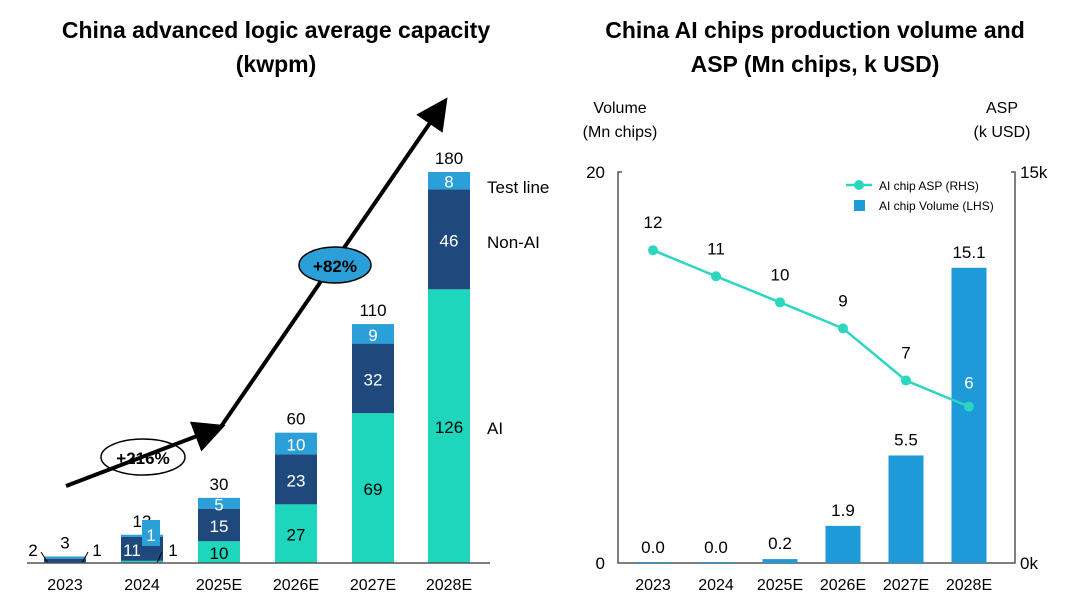 This screenshot has height=607, width=1080. I want to click on asp-label: 11, so click(716, 248).